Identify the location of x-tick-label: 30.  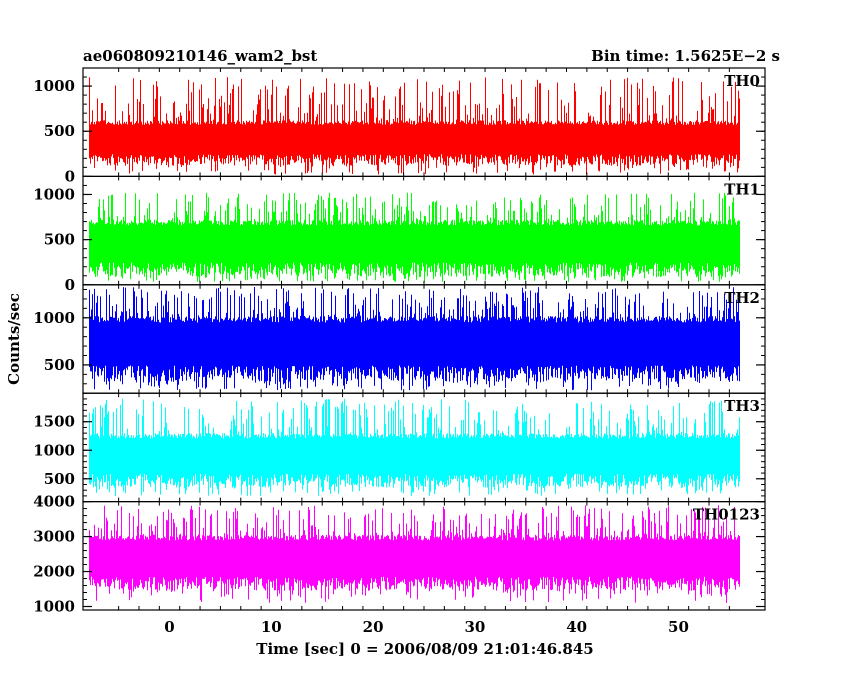
(474, 627).